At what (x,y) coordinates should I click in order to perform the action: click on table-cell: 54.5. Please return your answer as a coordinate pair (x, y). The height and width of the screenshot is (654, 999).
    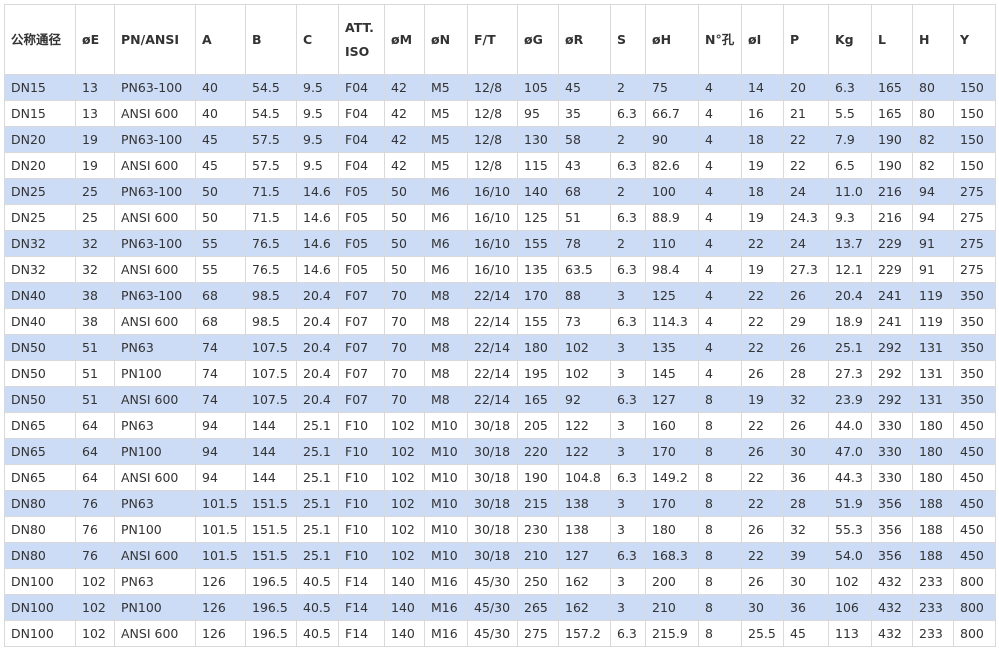
    Looking at the image, I should click on (271, 113).